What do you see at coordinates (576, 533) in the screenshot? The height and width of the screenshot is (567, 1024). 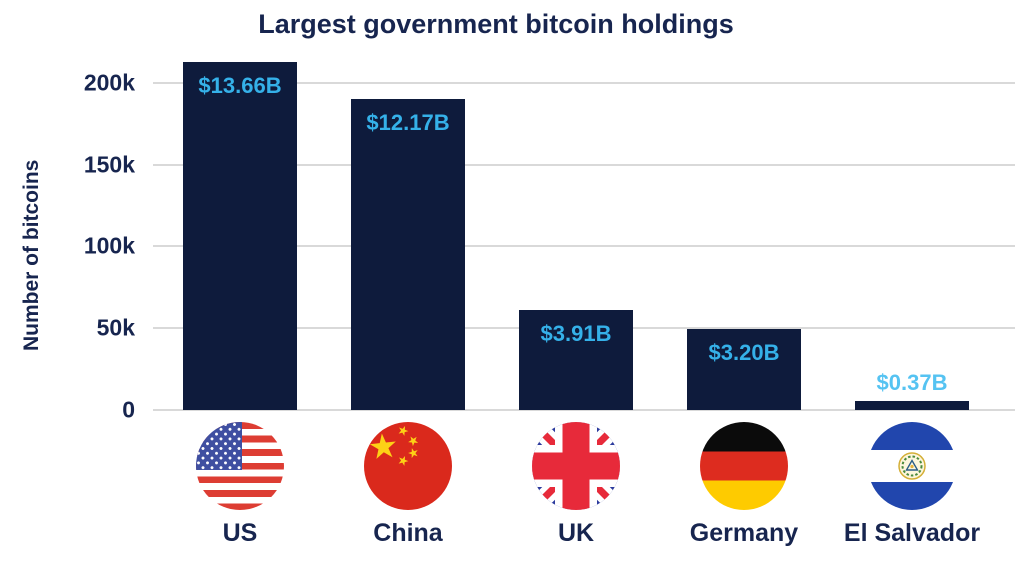 I see `category-label: UK` at bounding box center [576, 533].